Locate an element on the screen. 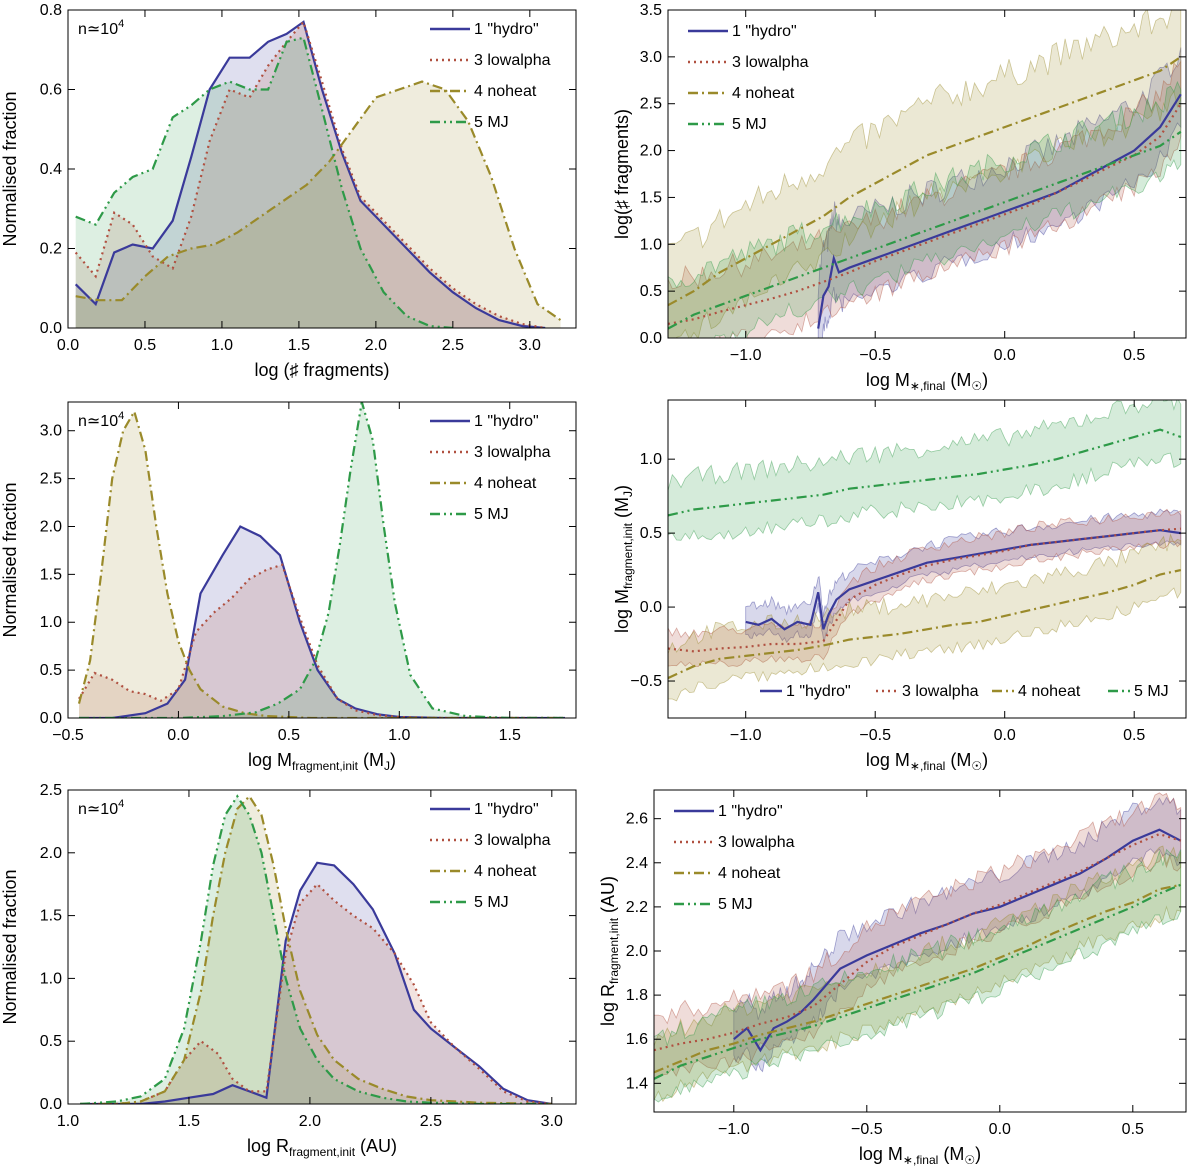  area-fill-mj is located at coordinates (322, 560).